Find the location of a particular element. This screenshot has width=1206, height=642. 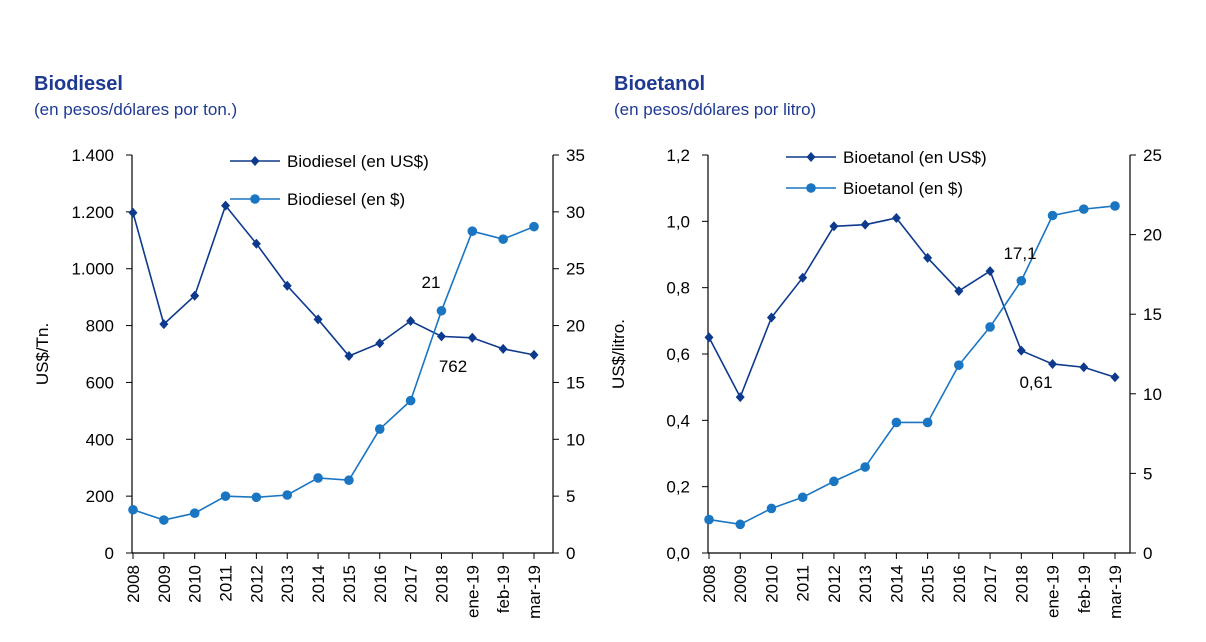

bioetanol-xtick-label: 2015 is located at coordinates (928, 584).